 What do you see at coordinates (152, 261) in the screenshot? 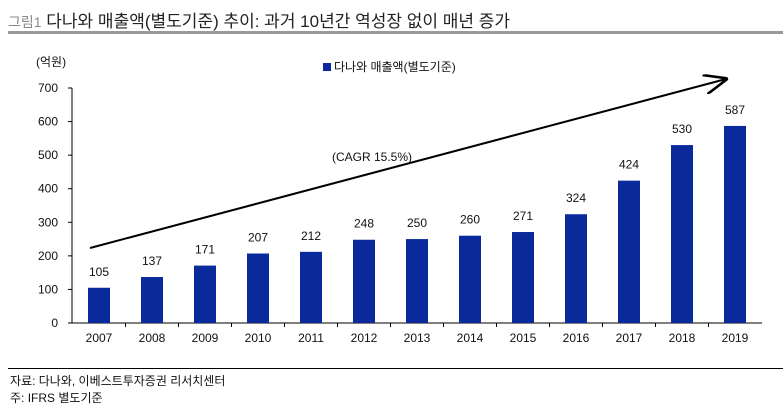
I see `data-label: 137` at bounding box center [152, 261].